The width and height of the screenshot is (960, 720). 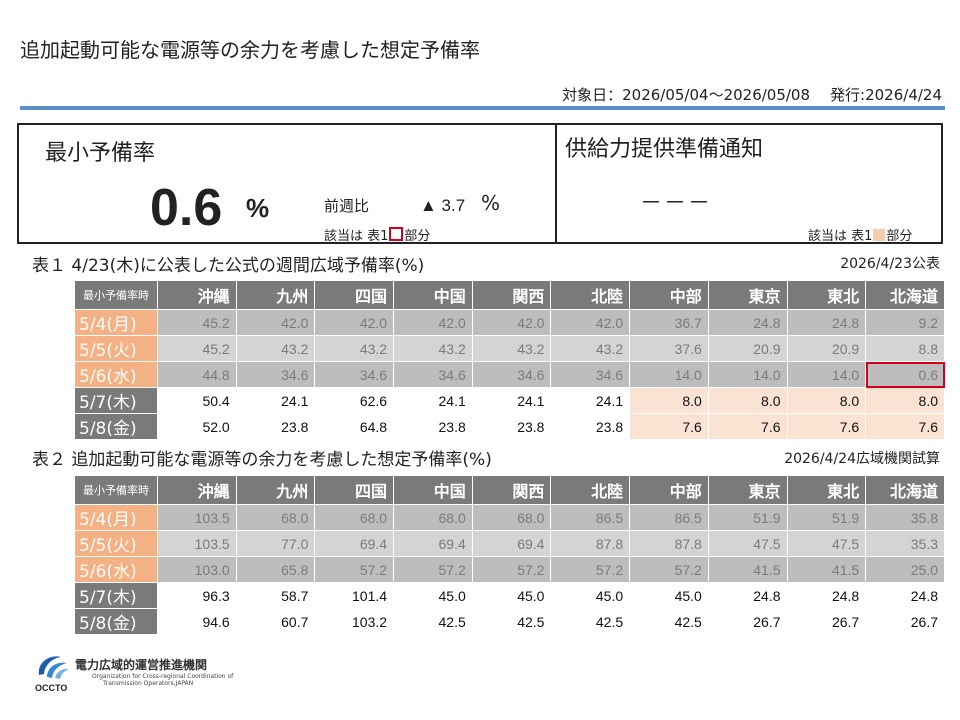 I want to click on value-cell: 47.5, so click(x=826, y=543).